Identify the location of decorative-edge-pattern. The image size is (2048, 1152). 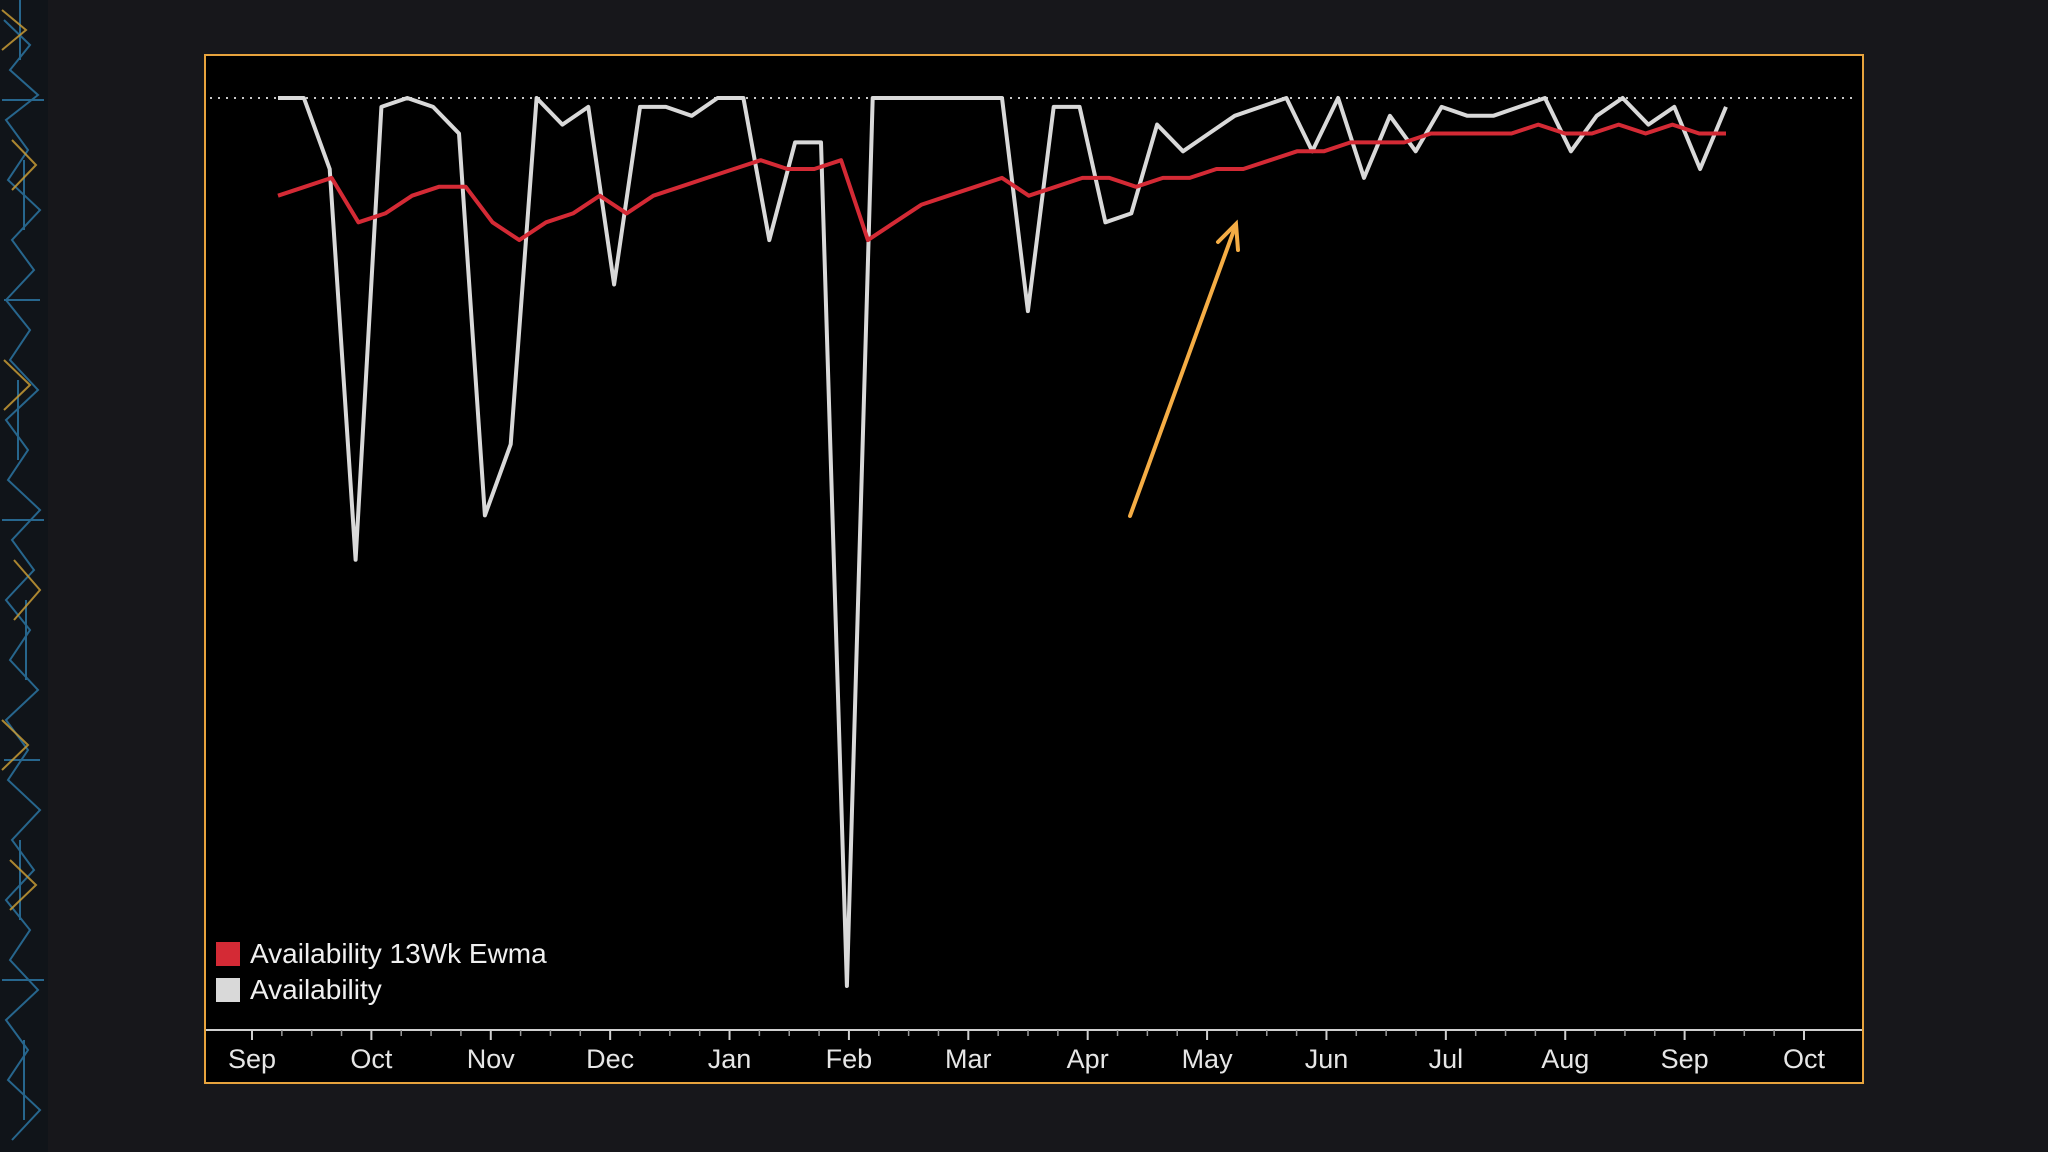
(24, 576).